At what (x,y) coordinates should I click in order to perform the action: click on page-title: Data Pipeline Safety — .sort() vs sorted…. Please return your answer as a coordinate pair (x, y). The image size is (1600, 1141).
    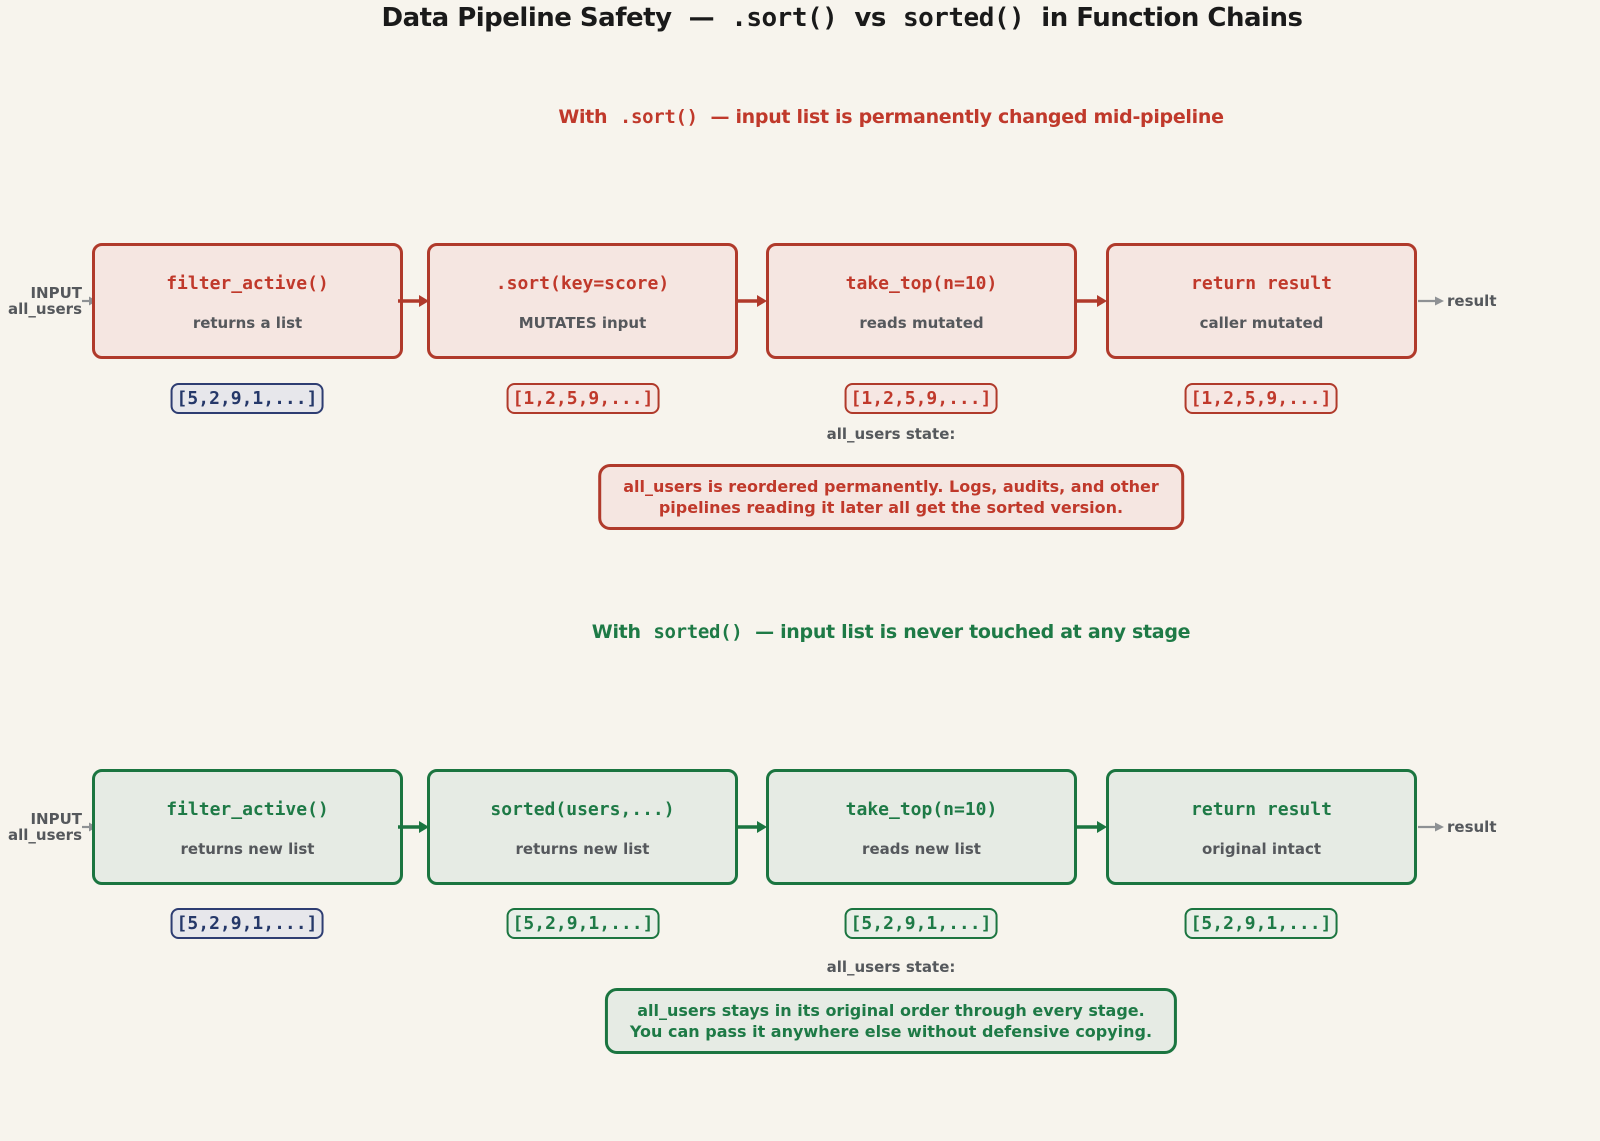
    Looking at the image, I should click on (842, 18).